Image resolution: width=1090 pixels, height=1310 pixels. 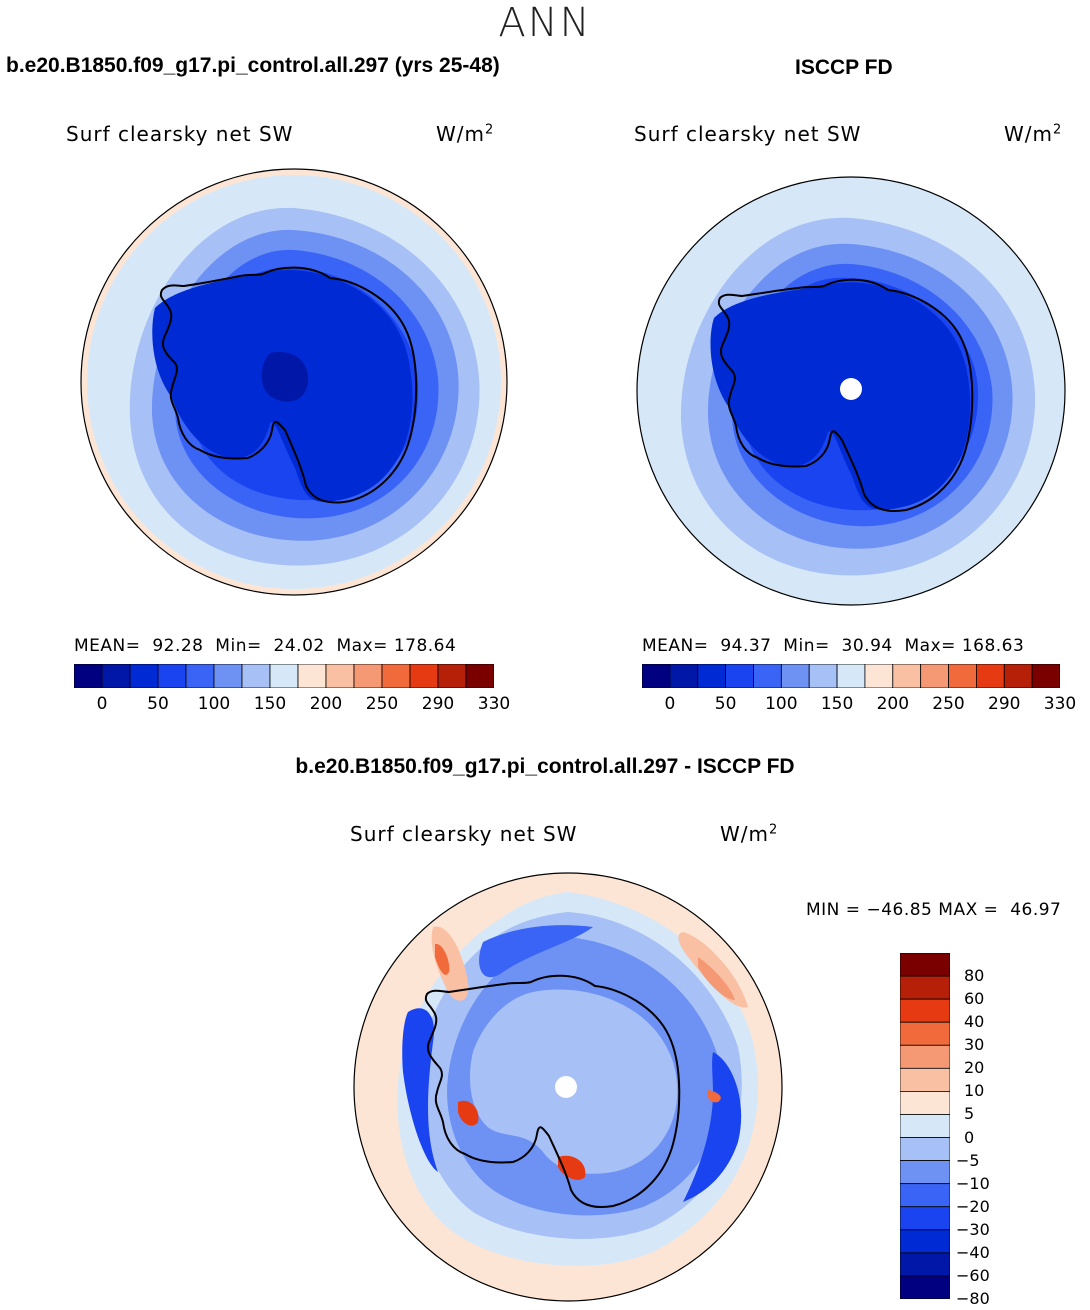 I want to click on panel2-antarctica-interior, so click(x=840, y=396).